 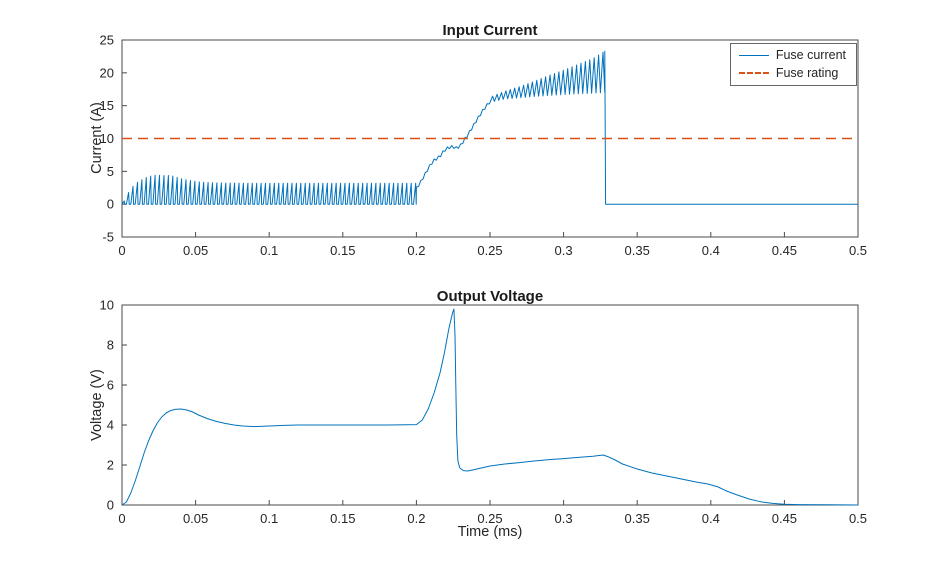 What do you see at coordinates (107, 40) in the screenshot?
I see `y-tick-label: 25` at bounding box center [107, 40].